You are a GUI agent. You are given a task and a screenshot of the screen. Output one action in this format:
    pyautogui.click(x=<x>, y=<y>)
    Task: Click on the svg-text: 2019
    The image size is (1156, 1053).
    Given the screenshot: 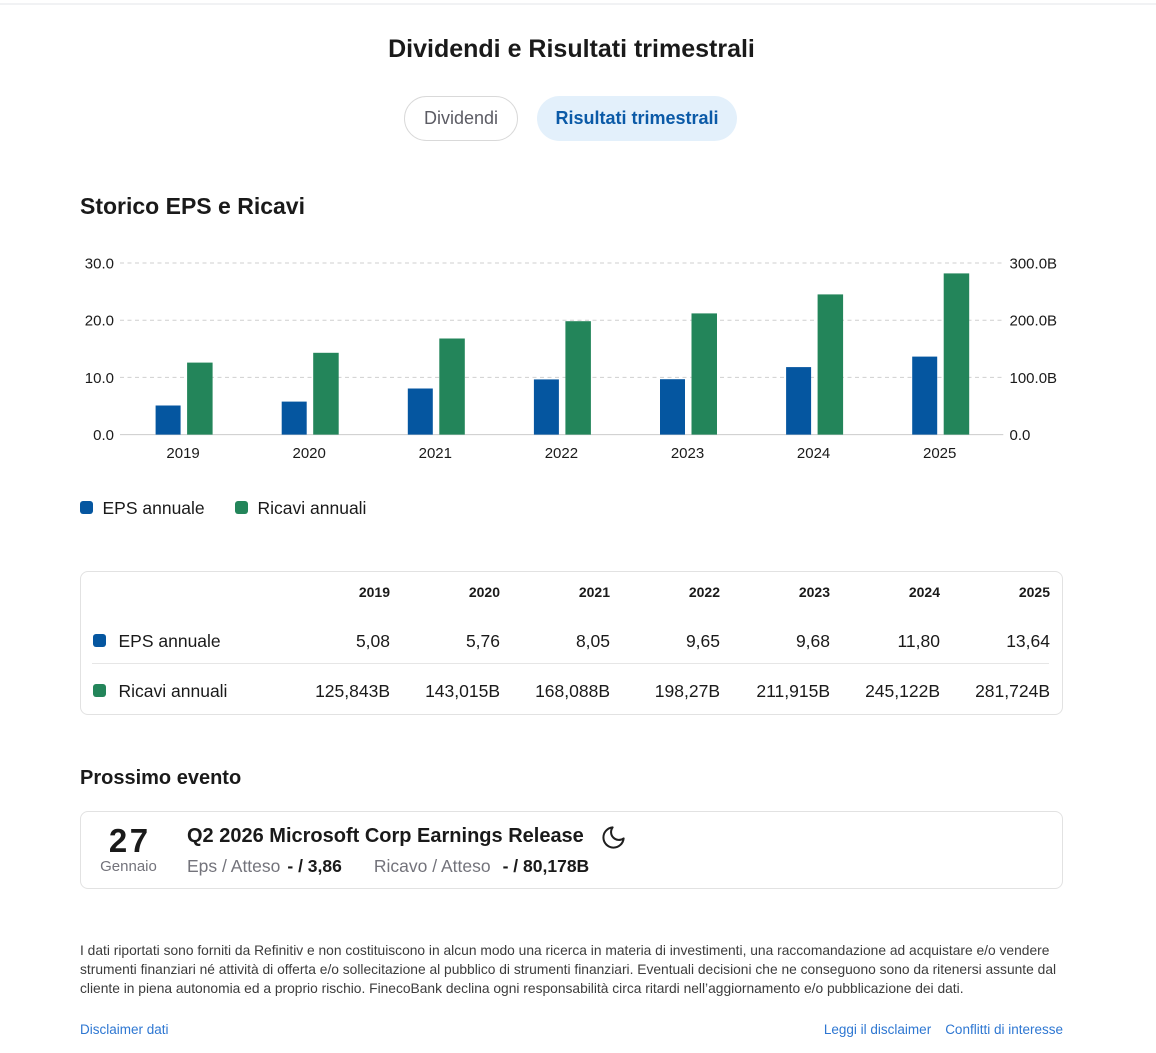 What is the action you would take?
    pyautogui.click(x=182, y=453)
    